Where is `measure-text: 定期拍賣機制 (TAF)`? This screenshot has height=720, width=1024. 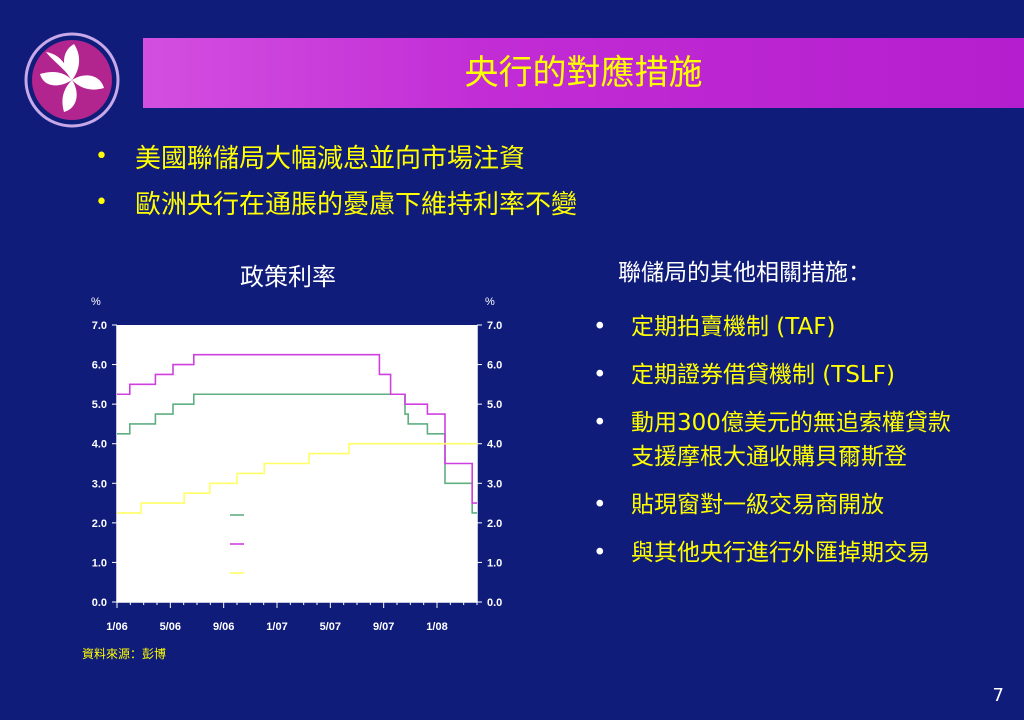 measure-text: 定期拍賣機制 (TAF) is located at coordinates (733, 327).